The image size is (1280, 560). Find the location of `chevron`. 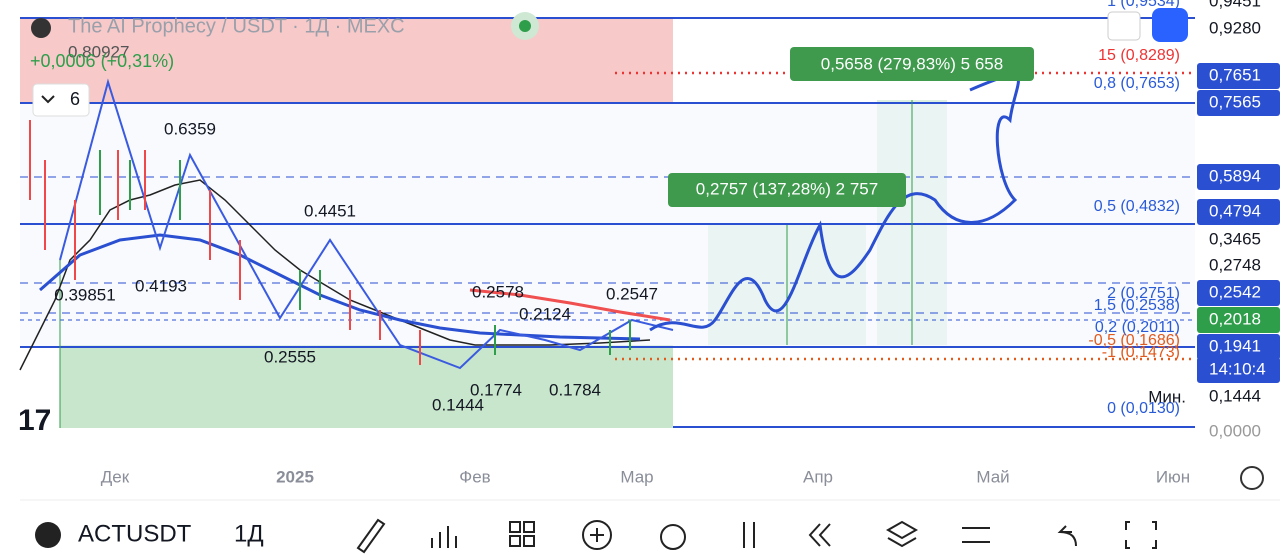

chevron is located at coordinates (48, 99).